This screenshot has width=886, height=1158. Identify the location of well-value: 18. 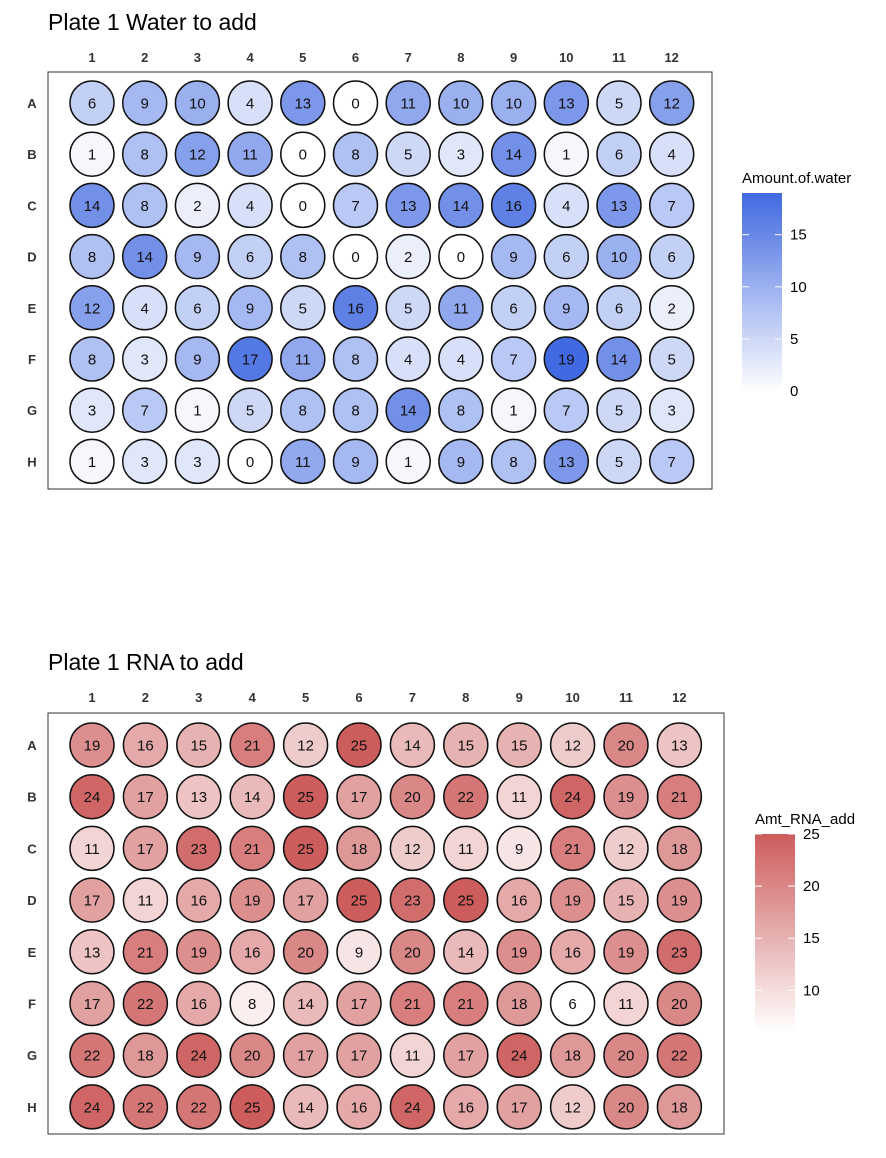
(679, 849).